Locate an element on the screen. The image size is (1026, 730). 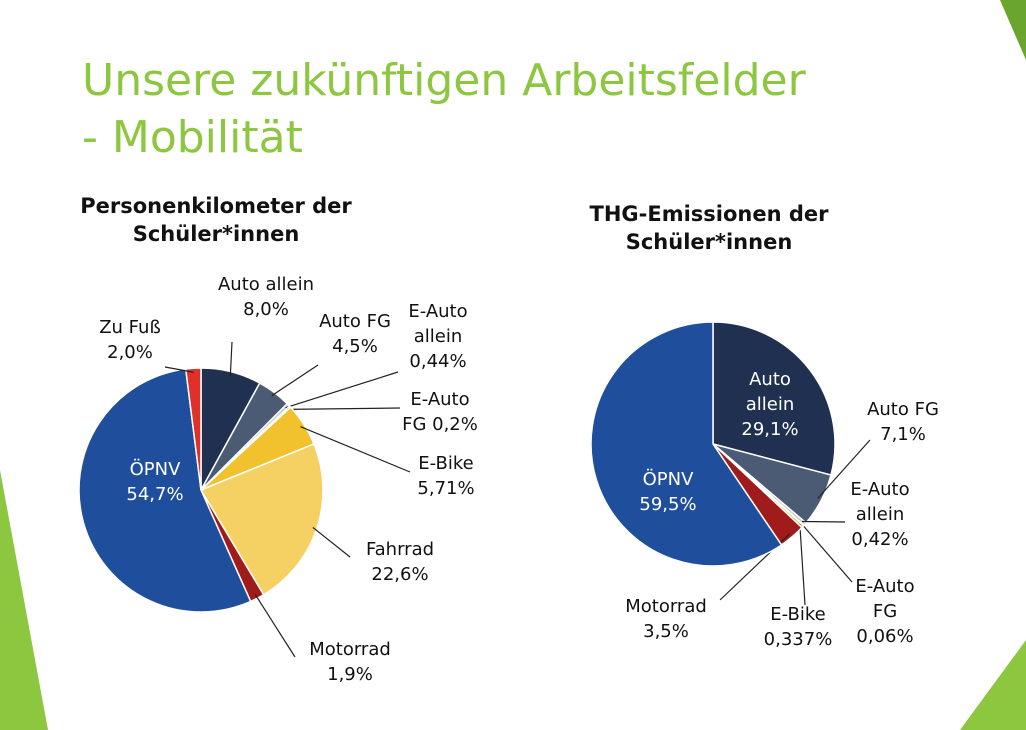
slice-label: Fahrrad is located at coordinates (400, 549).